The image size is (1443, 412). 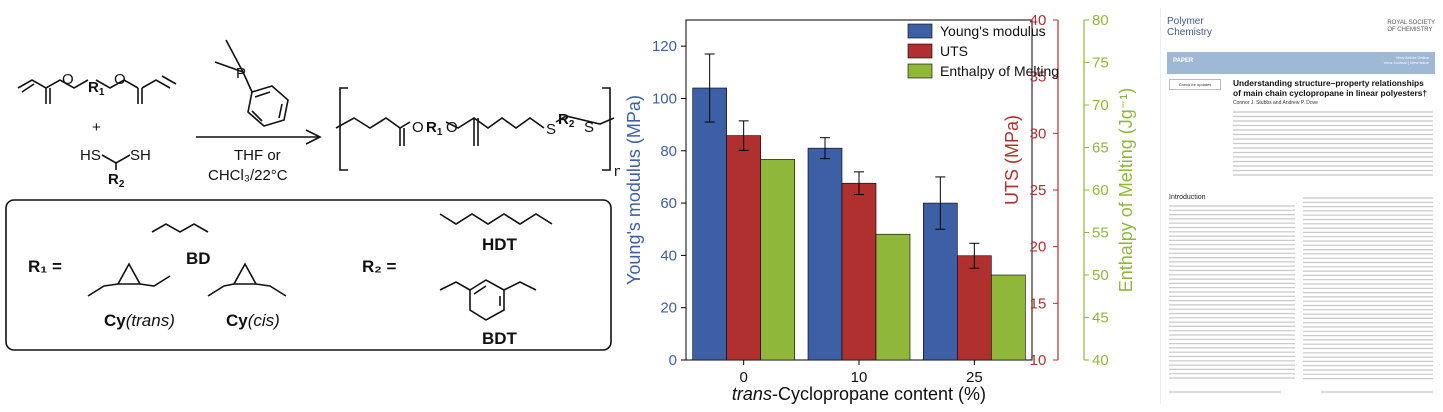 What do you see at coordinates (859, 394) in the screenshot?
I see `x-axis-label: trans-Cyclopropane content (%)` at bounding box center [859, 394].